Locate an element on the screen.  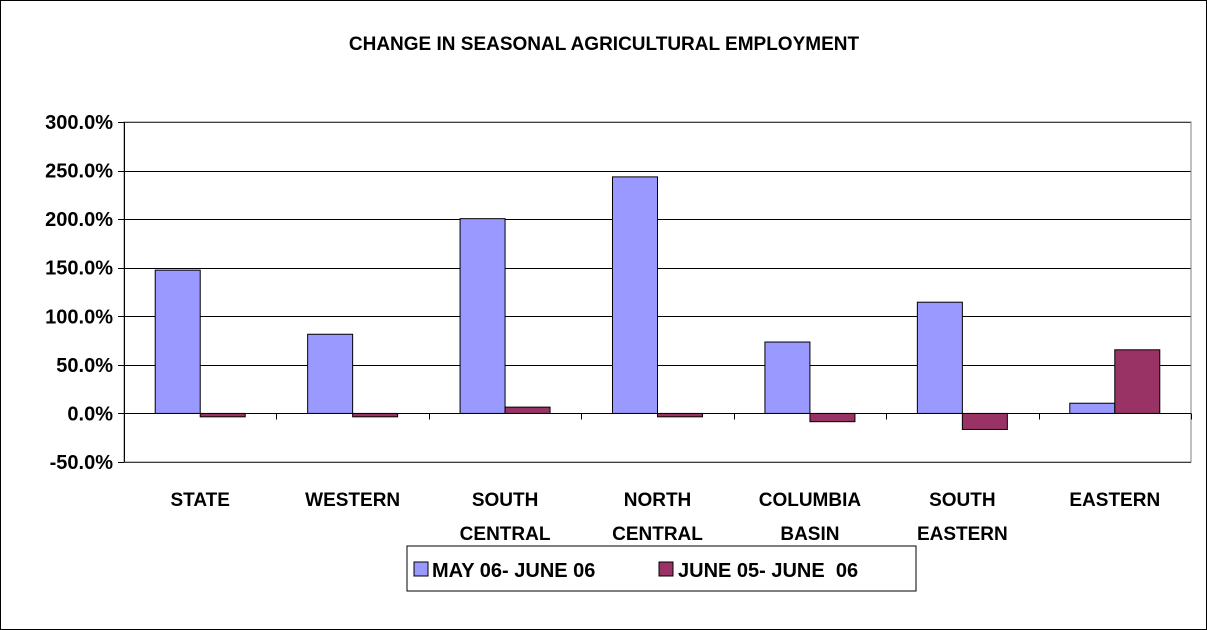
y-tick-label: 200.0% is located at coordinates (79, 220).